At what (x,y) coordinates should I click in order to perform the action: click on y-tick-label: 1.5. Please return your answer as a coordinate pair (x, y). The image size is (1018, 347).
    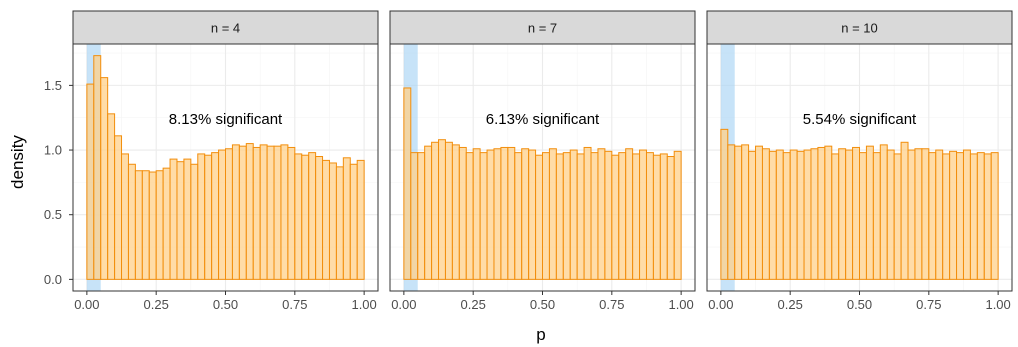
    Looking at the image, I should click on (53, 85).